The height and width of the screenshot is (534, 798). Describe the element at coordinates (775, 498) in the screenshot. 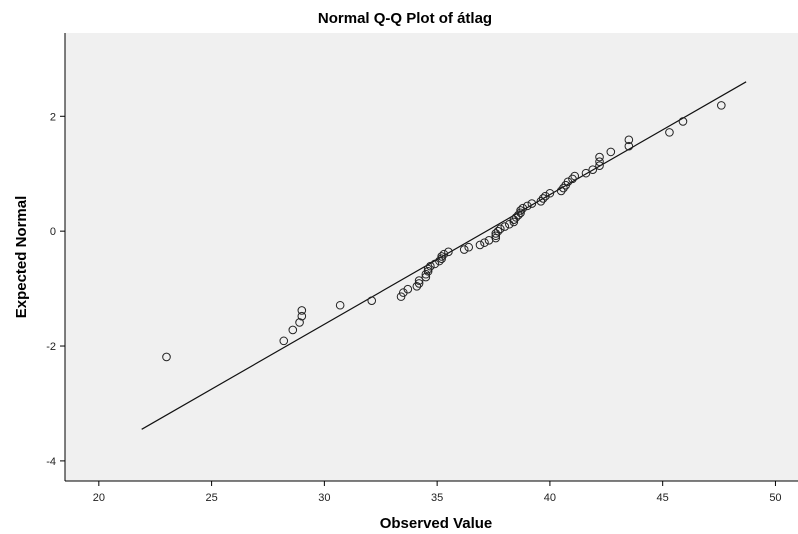

I see `x-tick-label: 50` at that location.